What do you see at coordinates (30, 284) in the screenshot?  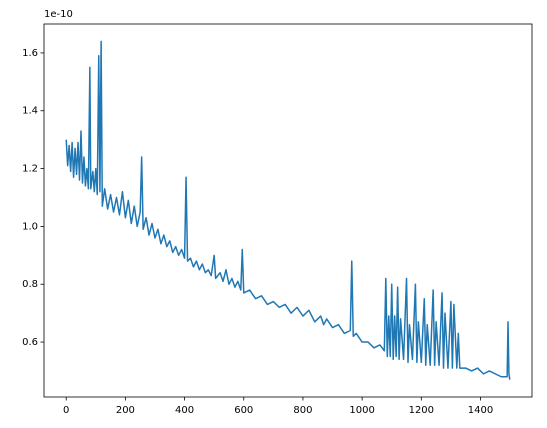 I see `y-tick-label: 0.8` at bounding box center [30, 284].